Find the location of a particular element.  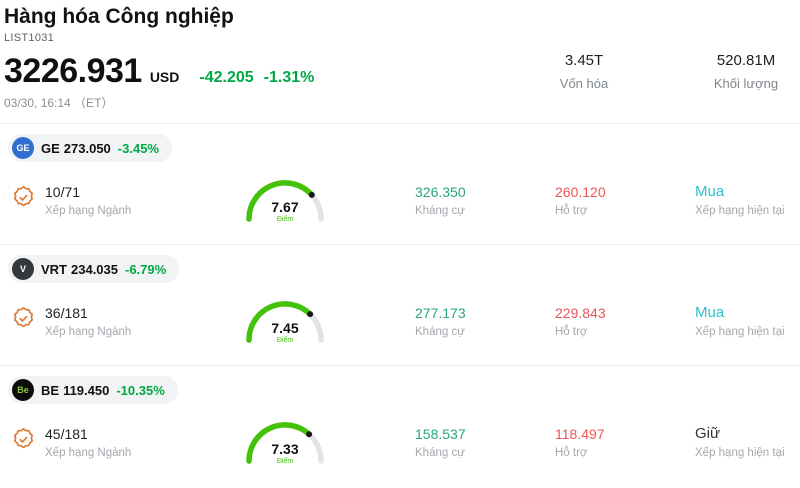

industry-rank-value: 10/71 is located at coordinates (63, 191).